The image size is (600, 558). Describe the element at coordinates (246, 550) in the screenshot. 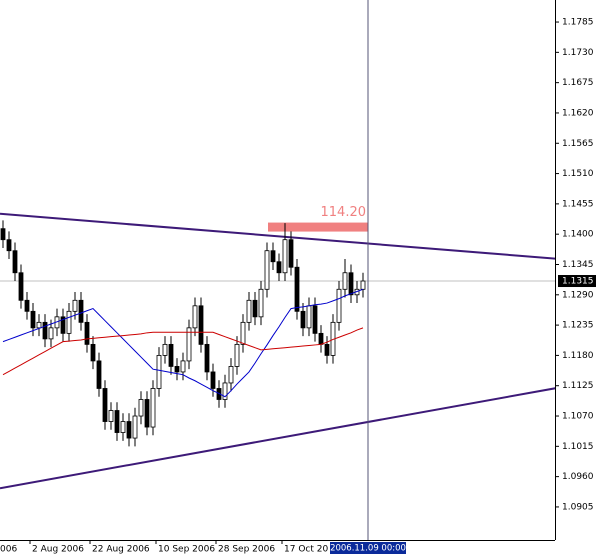

I see `x-tick-label: 28 Sep 2006` at that location.